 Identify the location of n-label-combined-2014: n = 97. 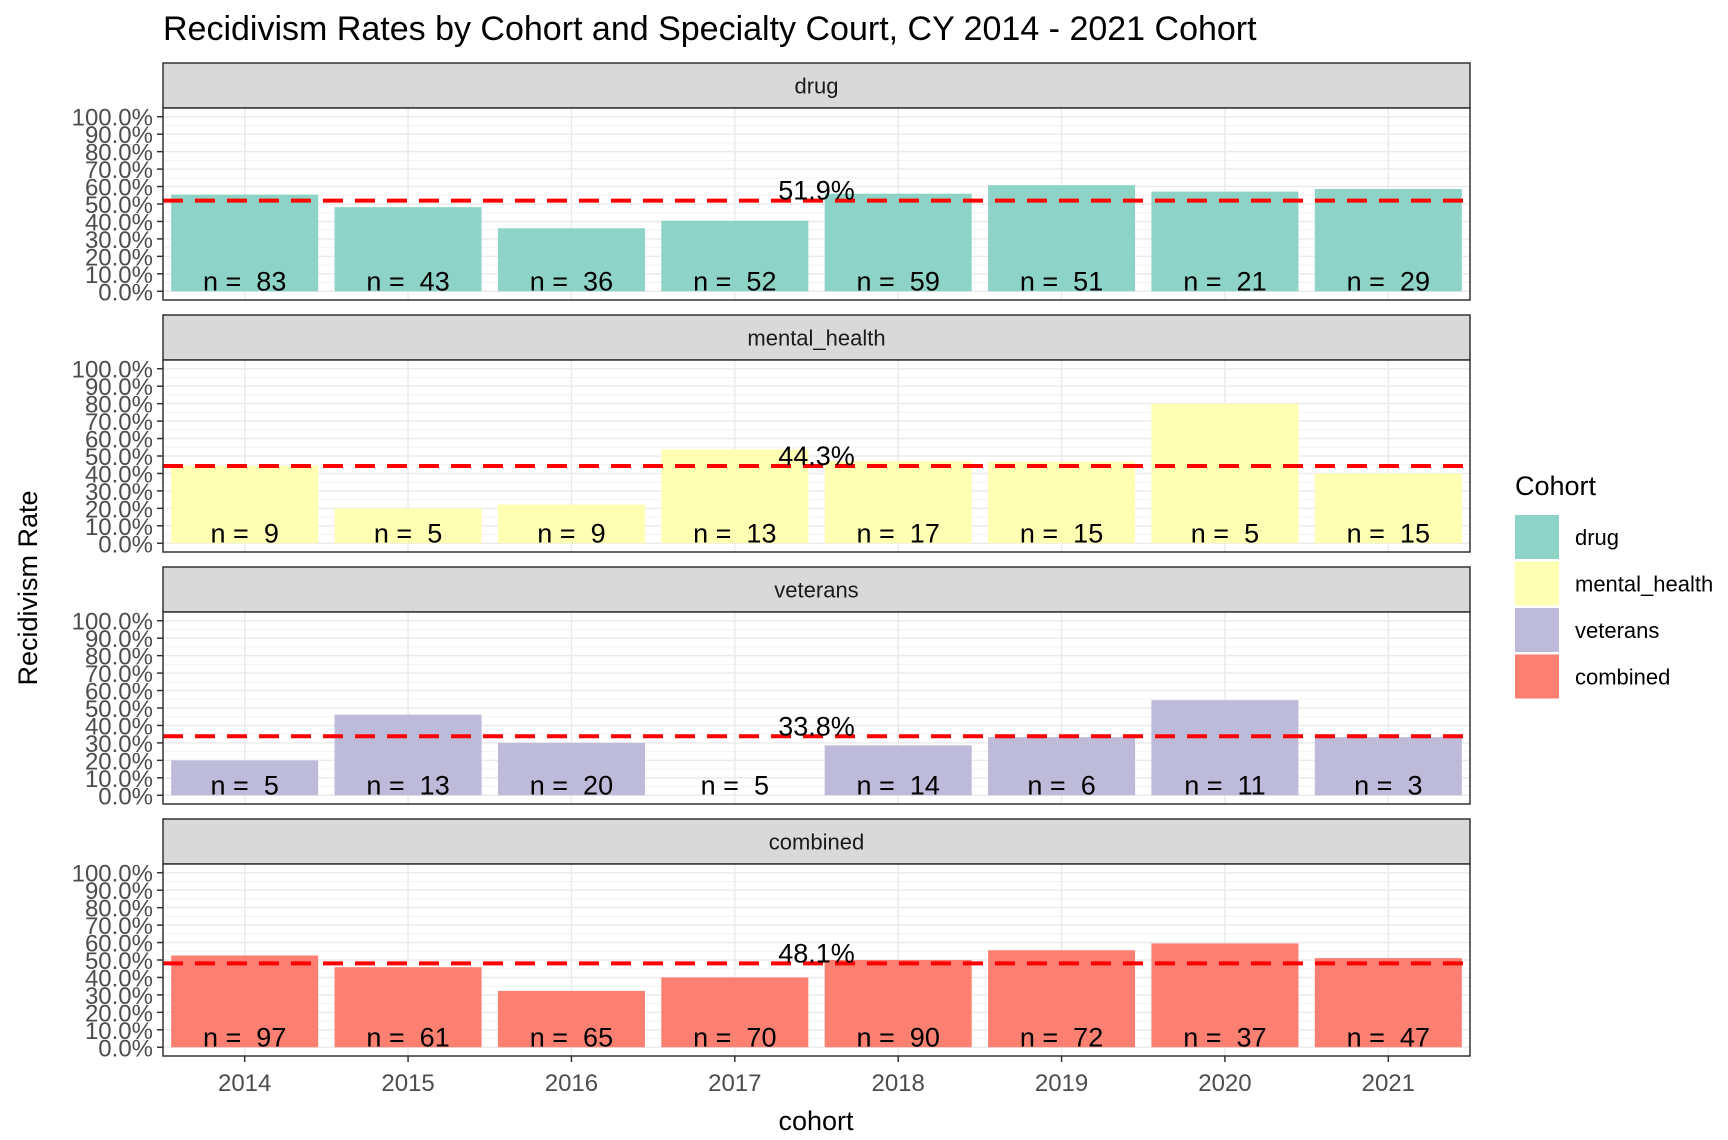
(244, 1037).